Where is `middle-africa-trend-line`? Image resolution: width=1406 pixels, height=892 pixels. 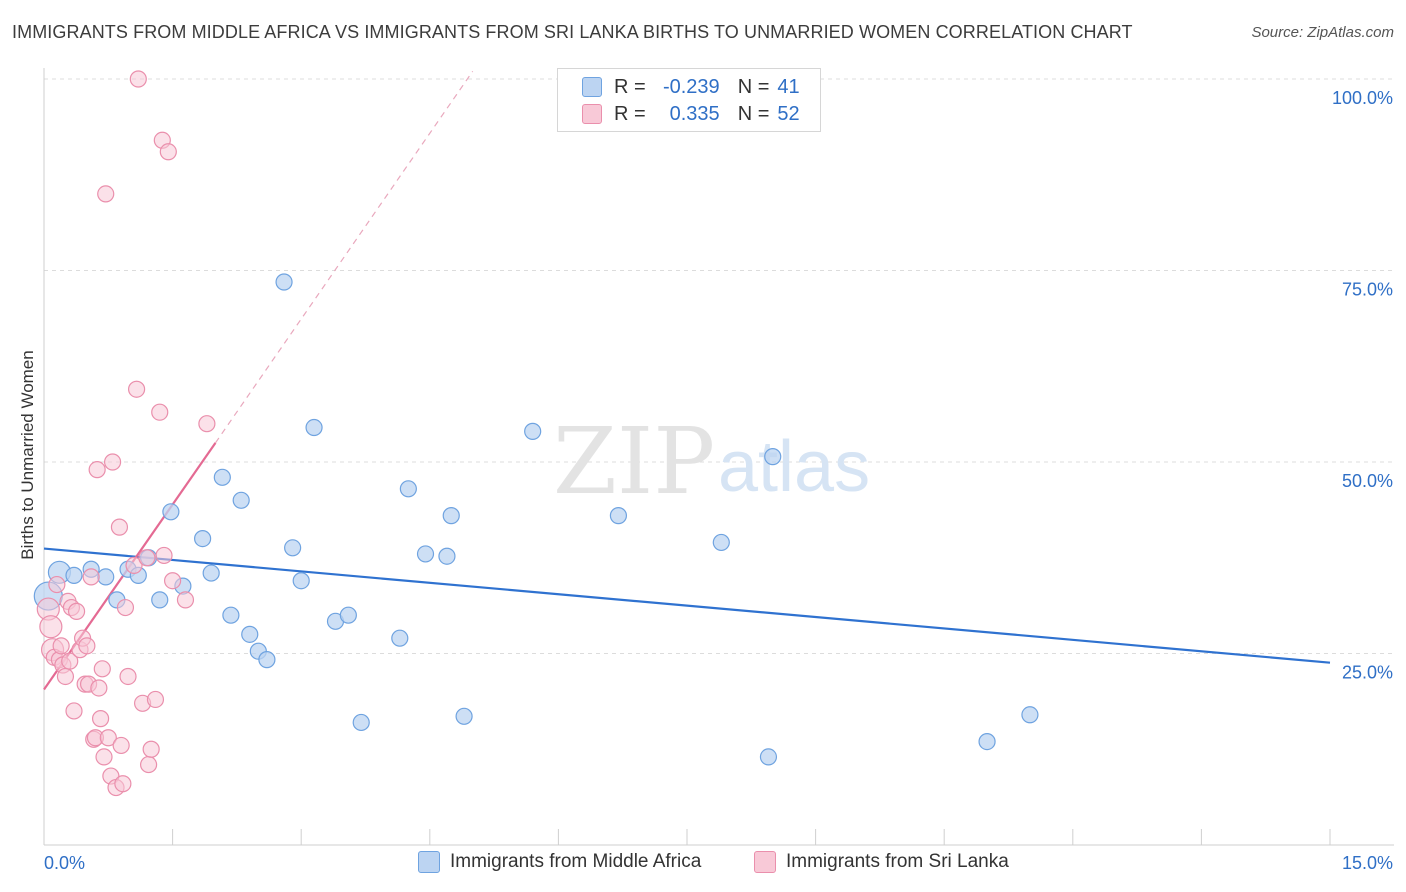
middle-africa-trend-line is located at coordinates (687, 605).